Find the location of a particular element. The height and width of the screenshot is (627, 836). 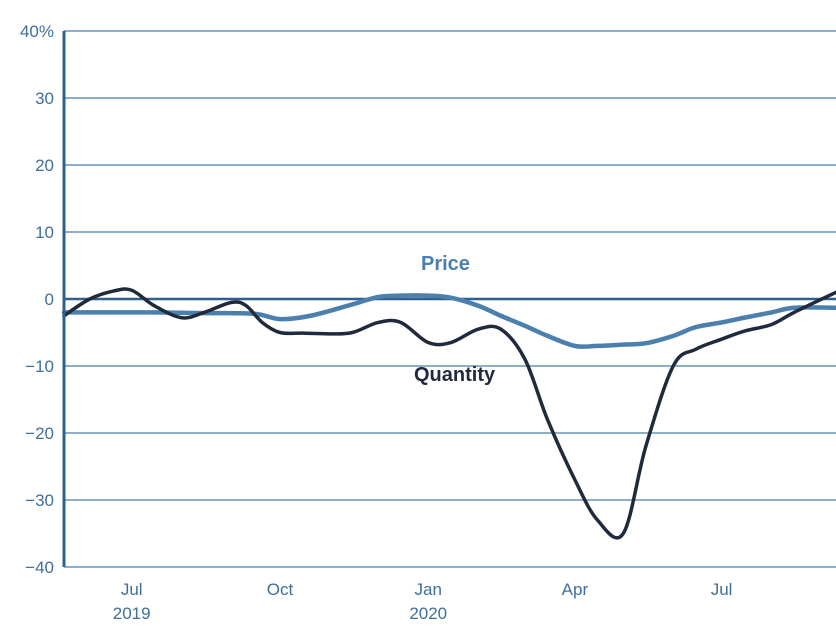

y-tick-label: −30 is located at coordinates (39, 500).